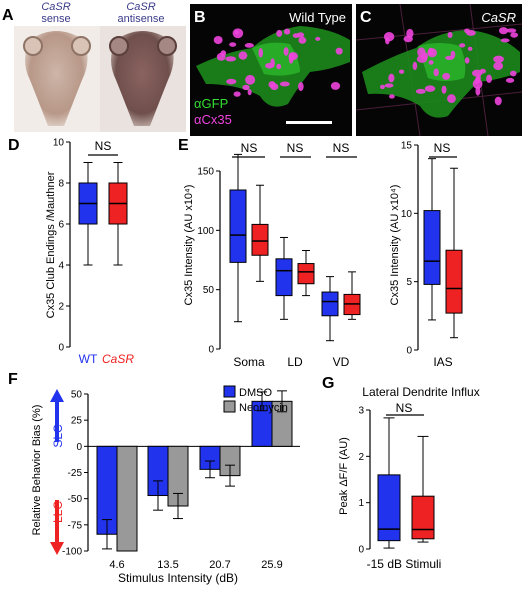  Describe the element at coordinates (189, 245) in the screenshot. I see `panel-e-ylabel-left: Cx35 Intensity (AU x10⁴)` at that location.